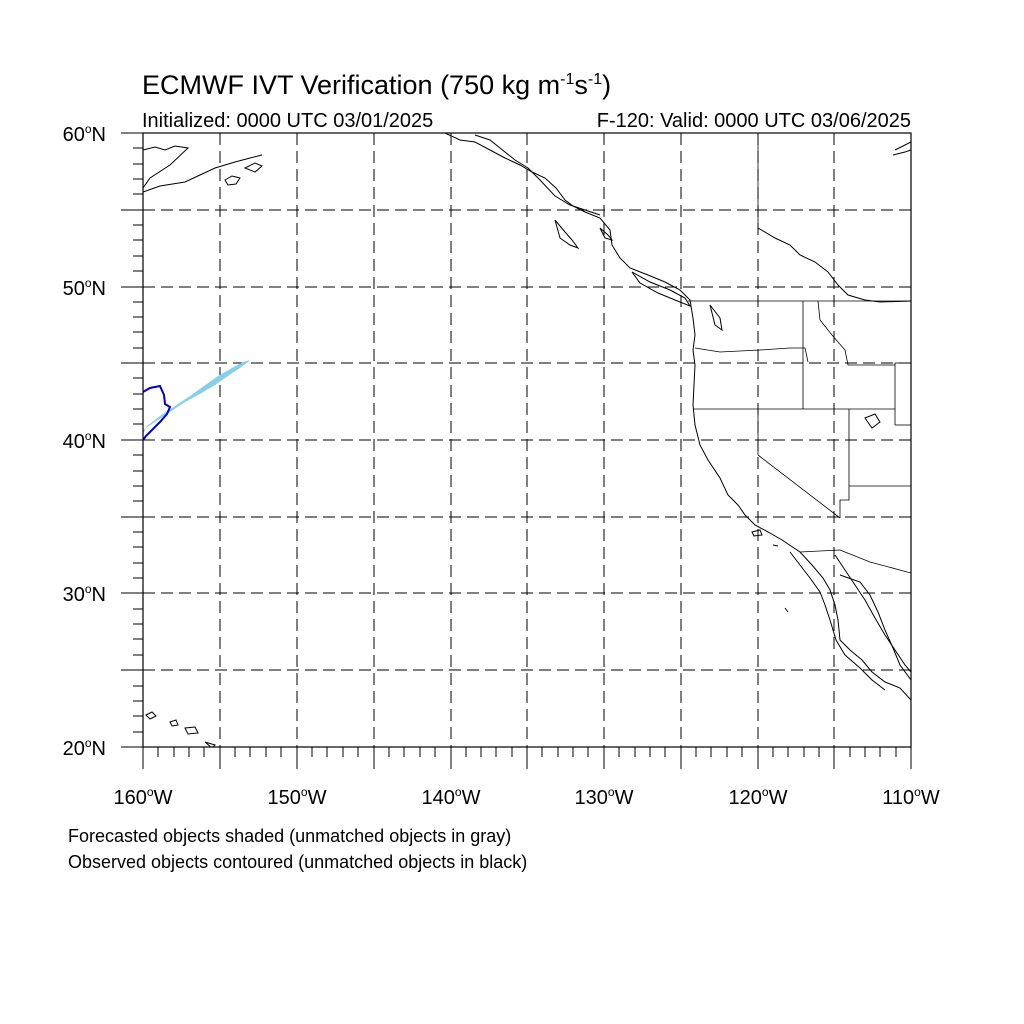 The height and width of the screenshot is (1024, 1024). What do you see at coordinates (297, 797) in the screenshot?
I see `lon-label-150w: 150oW` at bounding box center [297, 797].